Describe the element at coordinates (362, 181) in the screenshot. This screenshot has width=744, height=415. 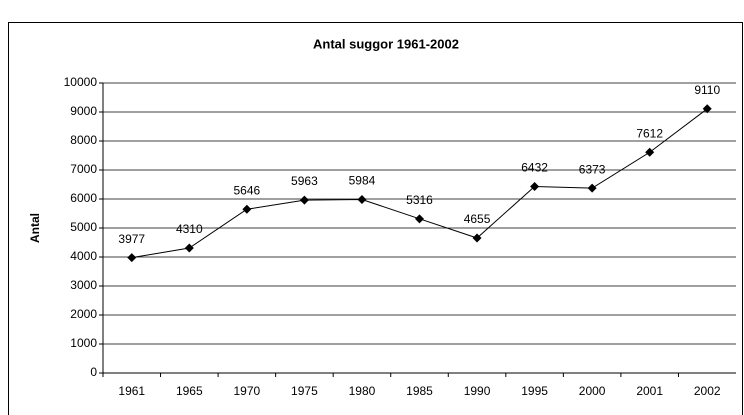
I see `data-label: 5984` at that location.